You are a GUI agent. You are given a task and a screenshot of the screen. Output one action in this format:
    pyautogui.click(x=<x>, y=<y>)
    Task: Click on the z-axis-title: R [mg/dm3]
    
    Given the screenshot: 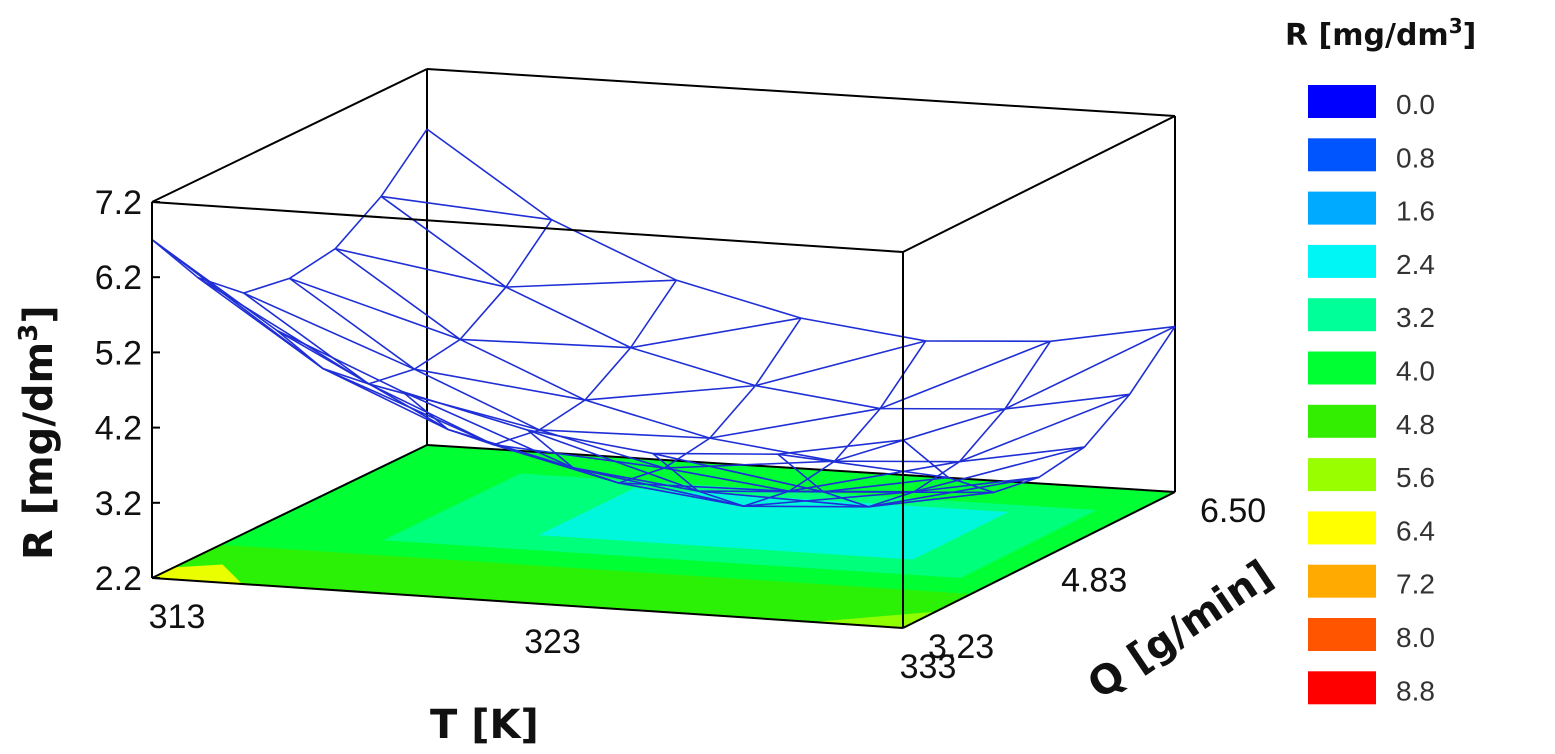 What is the action you would take?
    pyautogui.click(x=38, y=432)
    